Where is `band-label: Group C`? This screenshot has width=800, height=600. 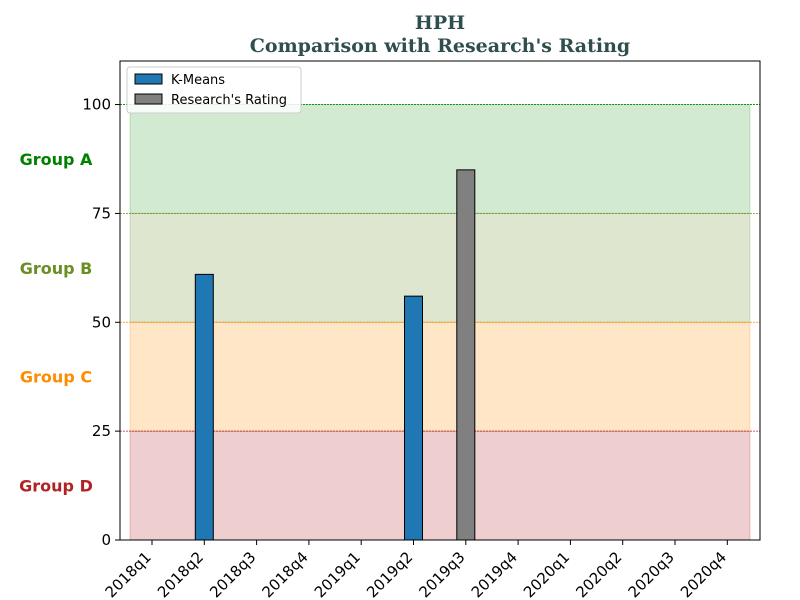
band-label: Group C is located at coordinates (56, 377).